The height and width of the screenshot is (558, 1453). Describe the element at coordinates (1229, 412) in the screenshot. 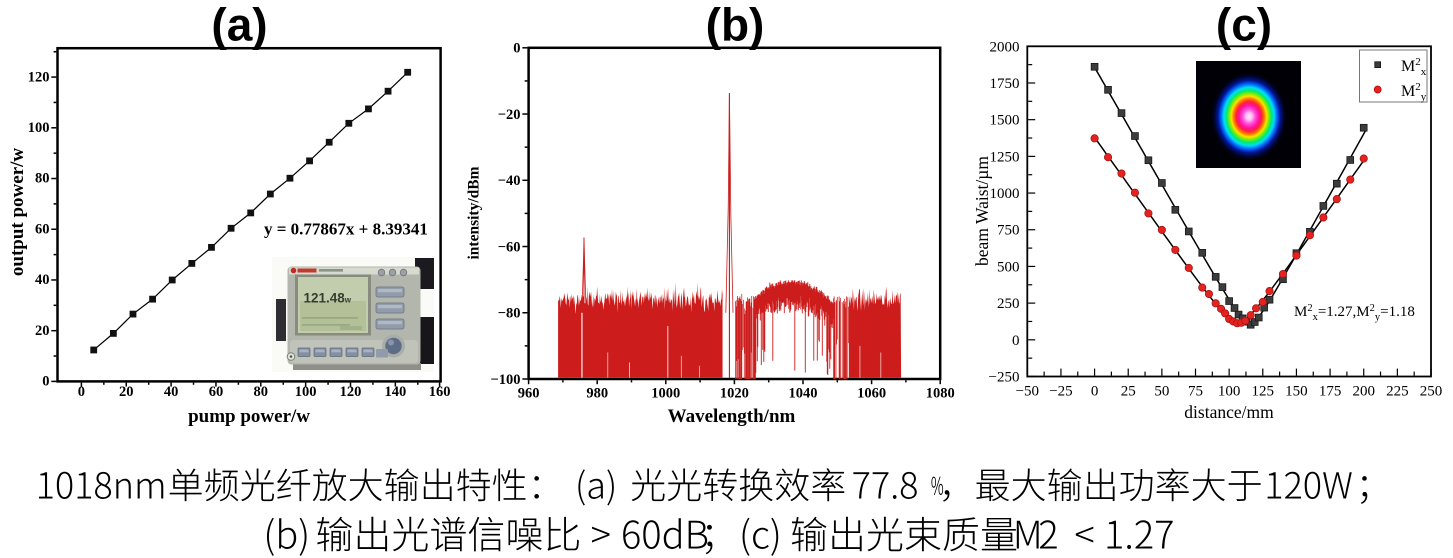

I see `svg-text: distance/mm` at that location.